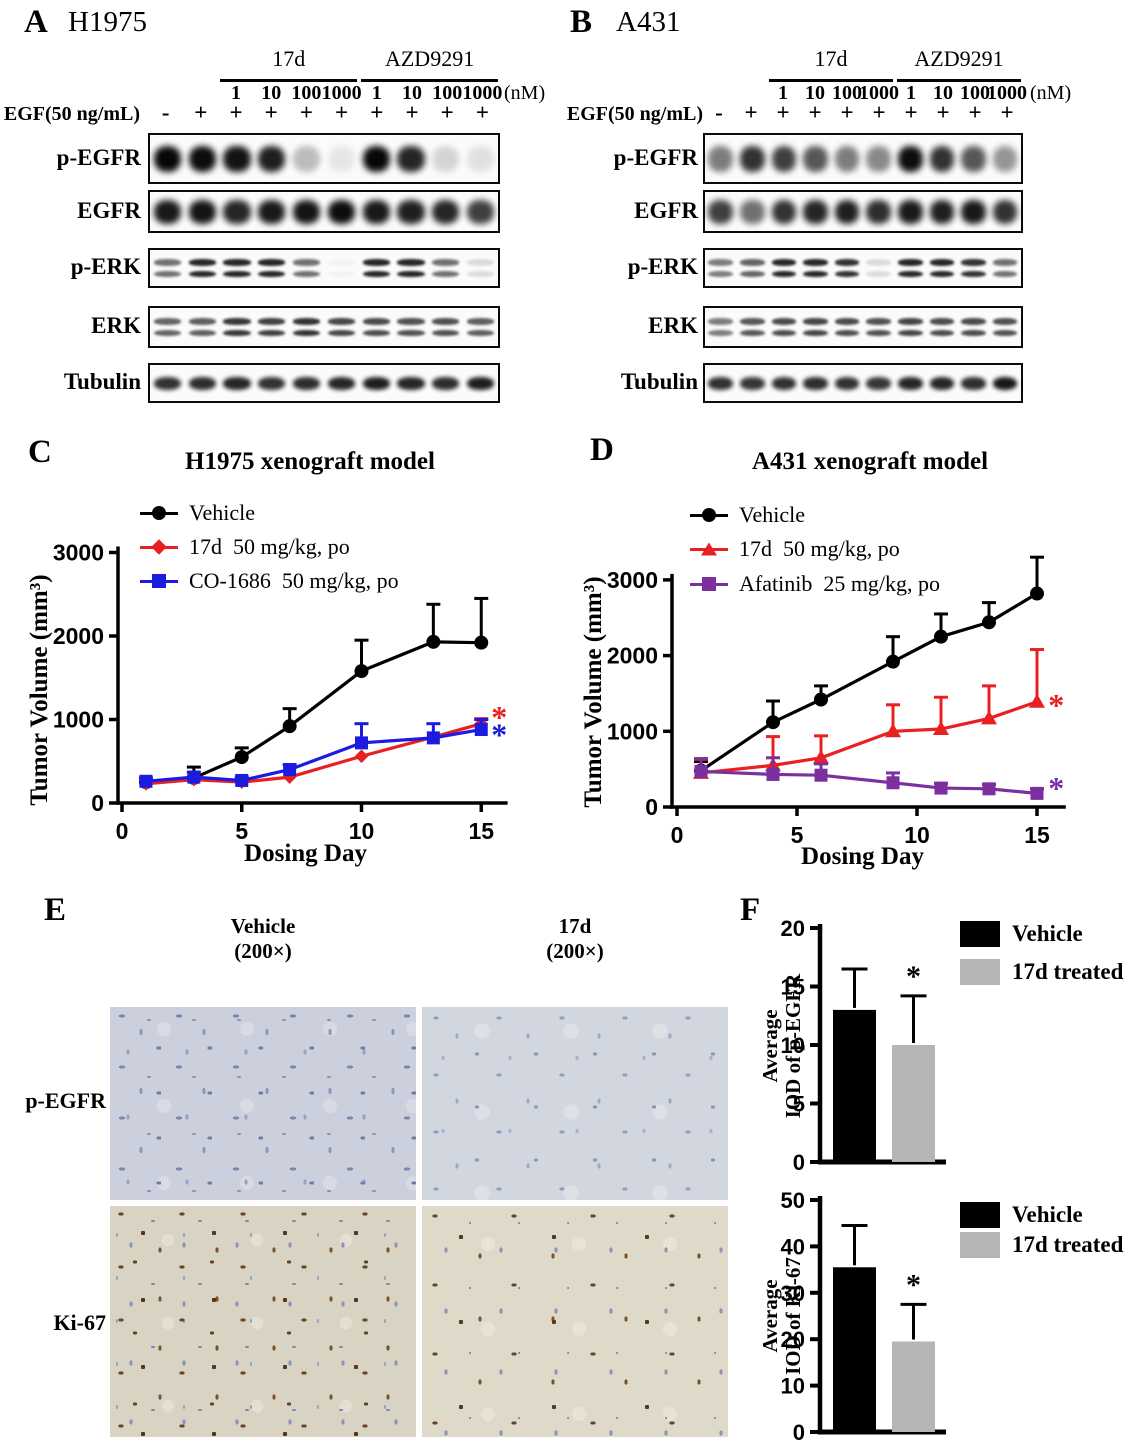  What do you see at coordinates (263, 1321) in the screenshot?
I see `ihc-image-ki67-vehicle` at bounding box center [263, 1321].